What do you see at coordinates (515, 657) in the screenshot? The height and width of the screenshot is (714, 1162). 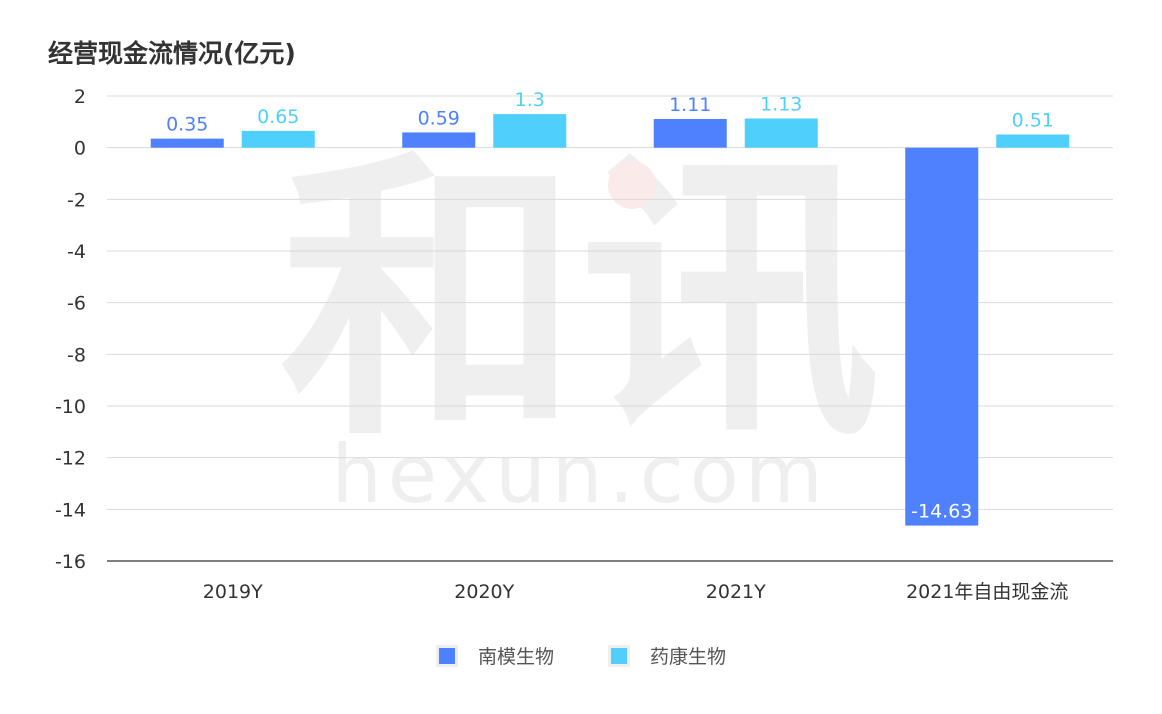 I see `legend-label: 南模生物` at bounding box center [515, 657].